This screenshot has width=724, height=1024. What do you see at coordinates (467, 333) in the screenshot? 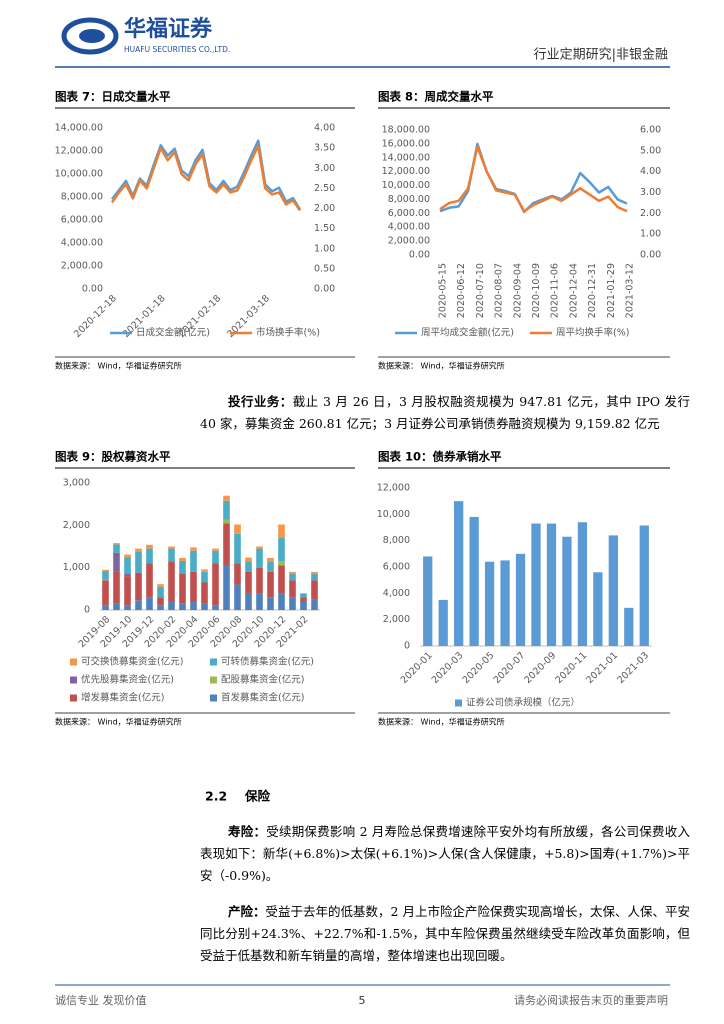
I see `legend-label: 周平均成交金额(亿元)` at bounding box center [467, 333].